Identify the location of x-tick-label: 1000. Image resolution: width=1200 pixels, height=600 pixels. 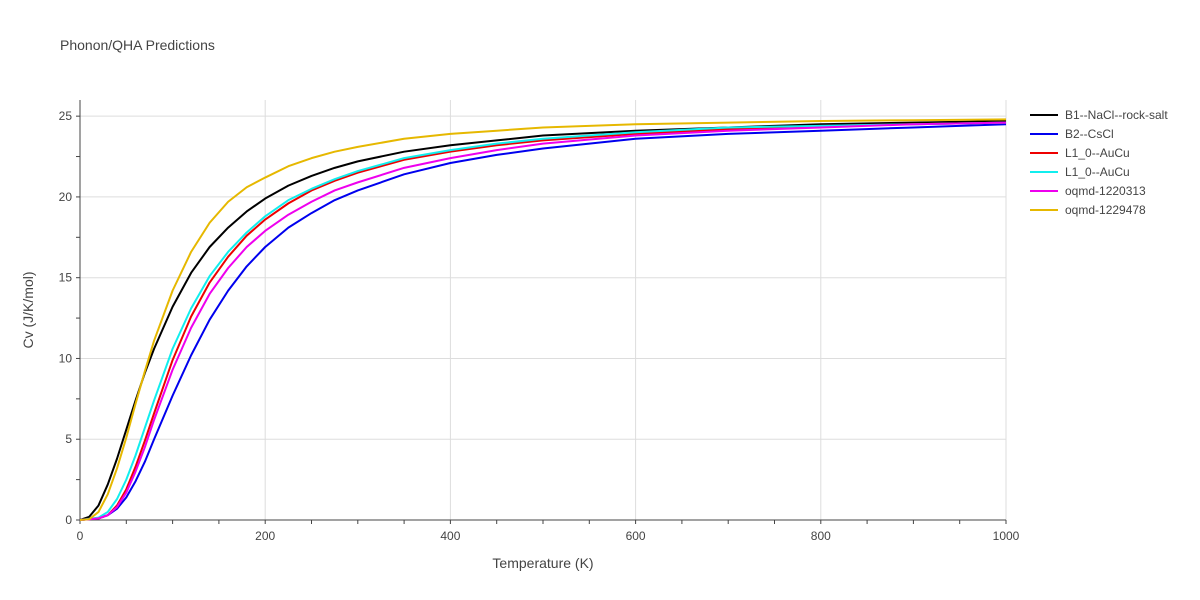
(1006, 536).